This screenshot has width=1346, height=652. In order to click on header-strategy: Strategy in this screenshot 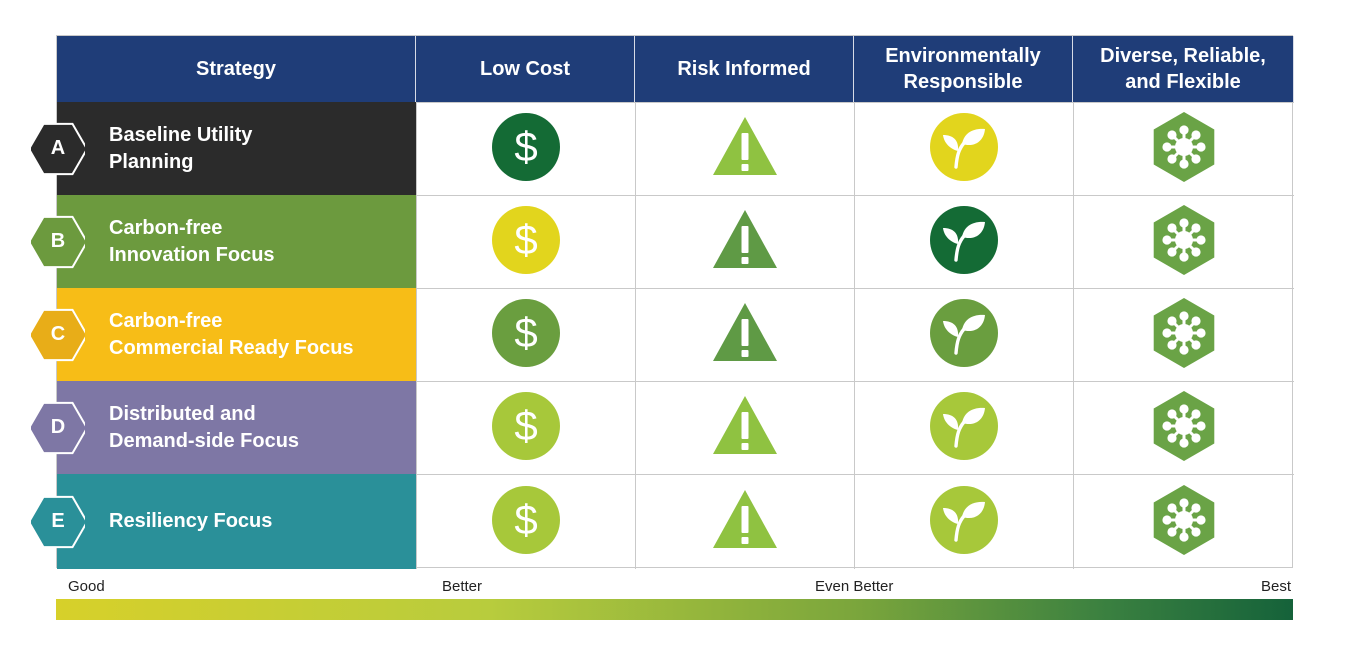, I will do `click(236, 69)`.